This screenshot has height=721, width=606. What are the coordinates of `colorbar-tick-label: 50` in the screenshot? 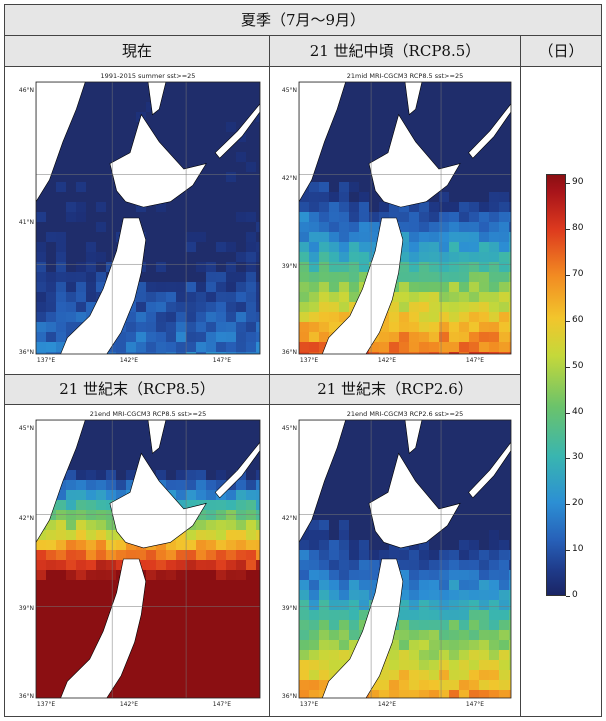 It's located at (578, 365).